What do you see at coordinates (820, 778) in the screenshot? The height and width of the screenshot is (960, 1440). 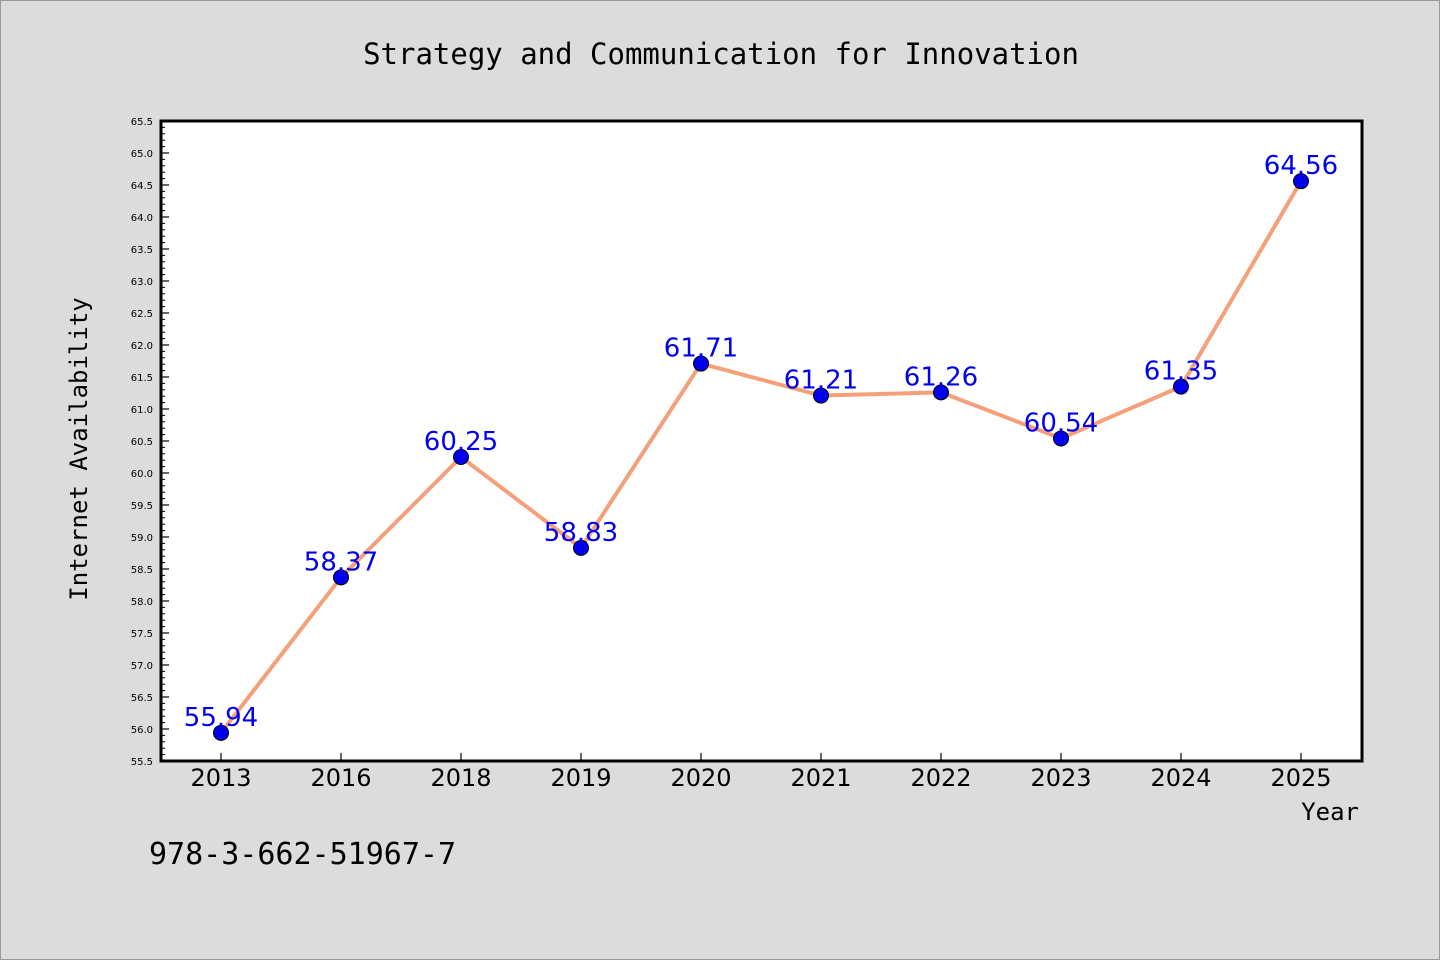 I see `x-tick-label: 2021` at bounding box center [820, 778].